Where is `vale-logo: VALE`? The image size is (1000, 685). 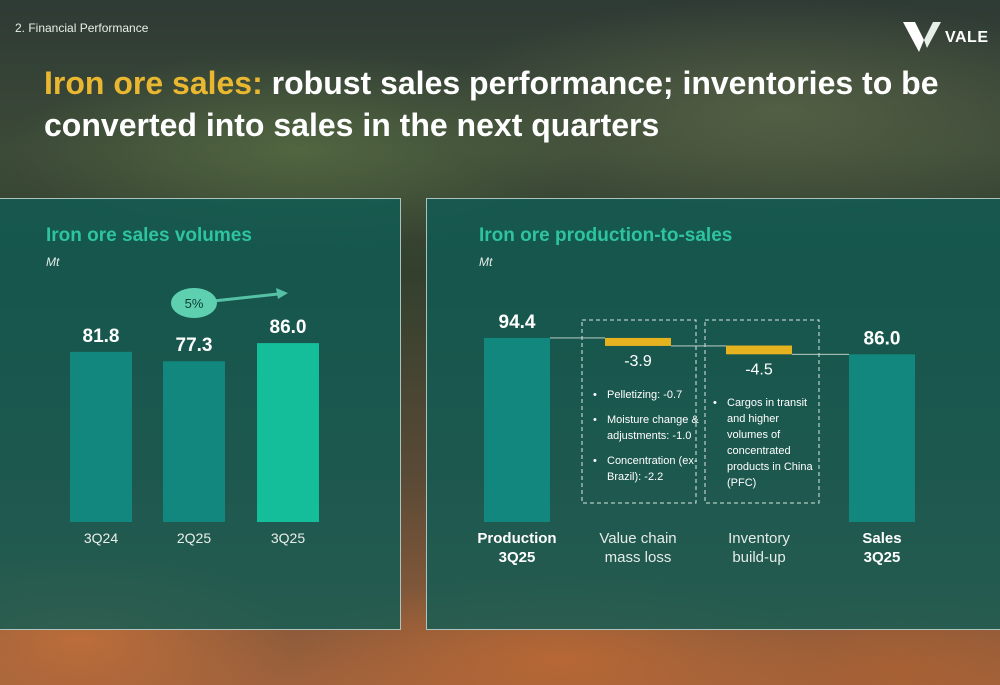 vale-logo: VALE is located at coordinates (945, 38).